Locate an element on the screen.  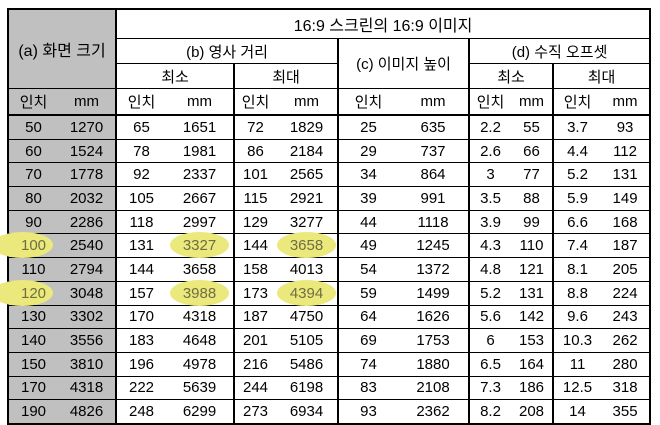
cell-value: 6299 is located at coordinates (199, 412).